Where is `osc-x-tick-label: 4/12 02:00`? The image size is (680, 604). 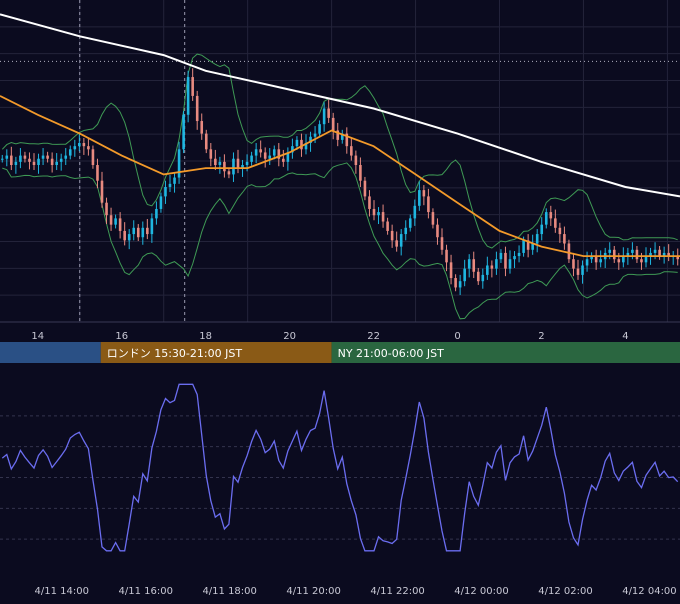 osc-x-tick-label: 4/12 02:00 is located at coordinates (565, 591).